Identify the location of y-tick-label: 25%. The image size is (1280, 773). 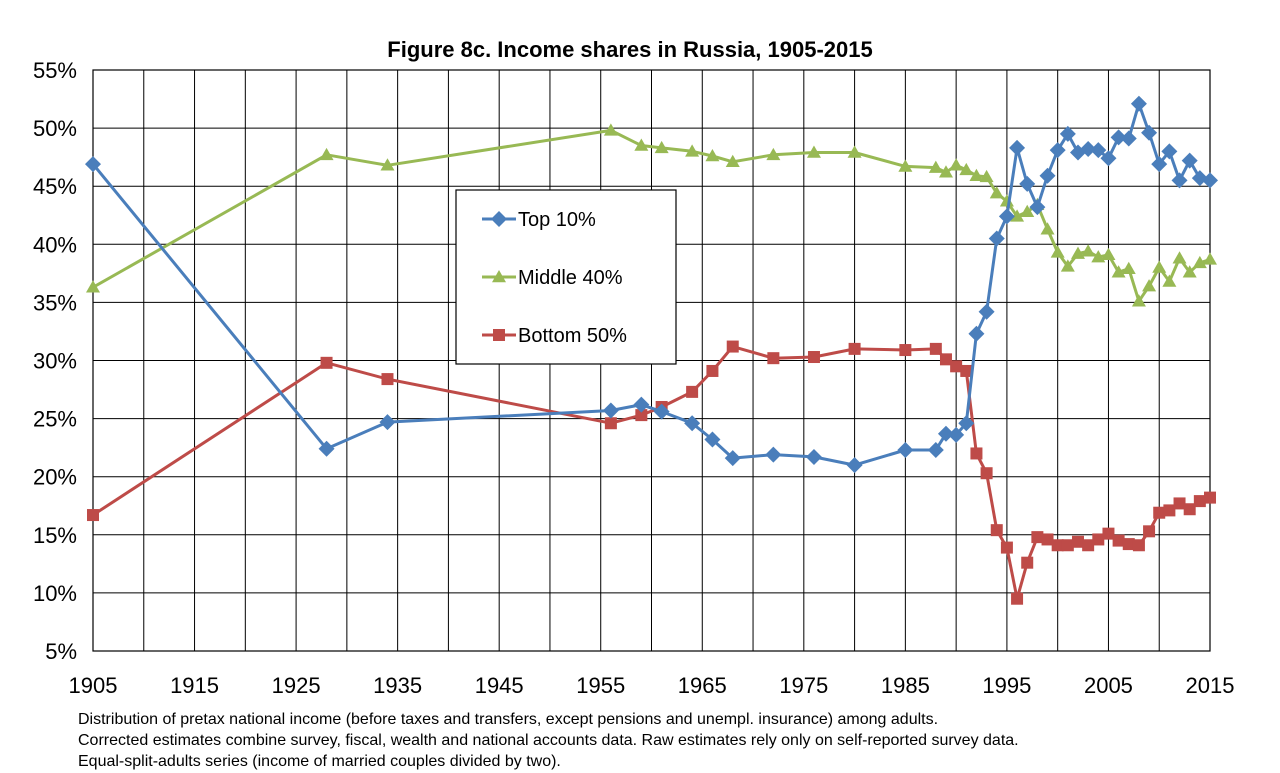
(55, 419).